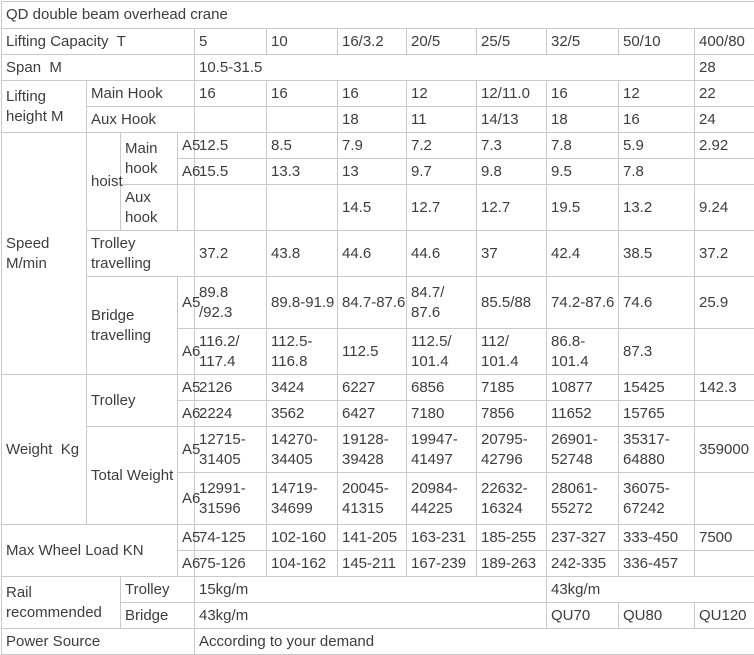 The height and width of the screenshot is (655, 754). What do you see at coordinates (442, 414) in the screenshot?
I see `weight-value: 7180` at bounding box center [442, 414].